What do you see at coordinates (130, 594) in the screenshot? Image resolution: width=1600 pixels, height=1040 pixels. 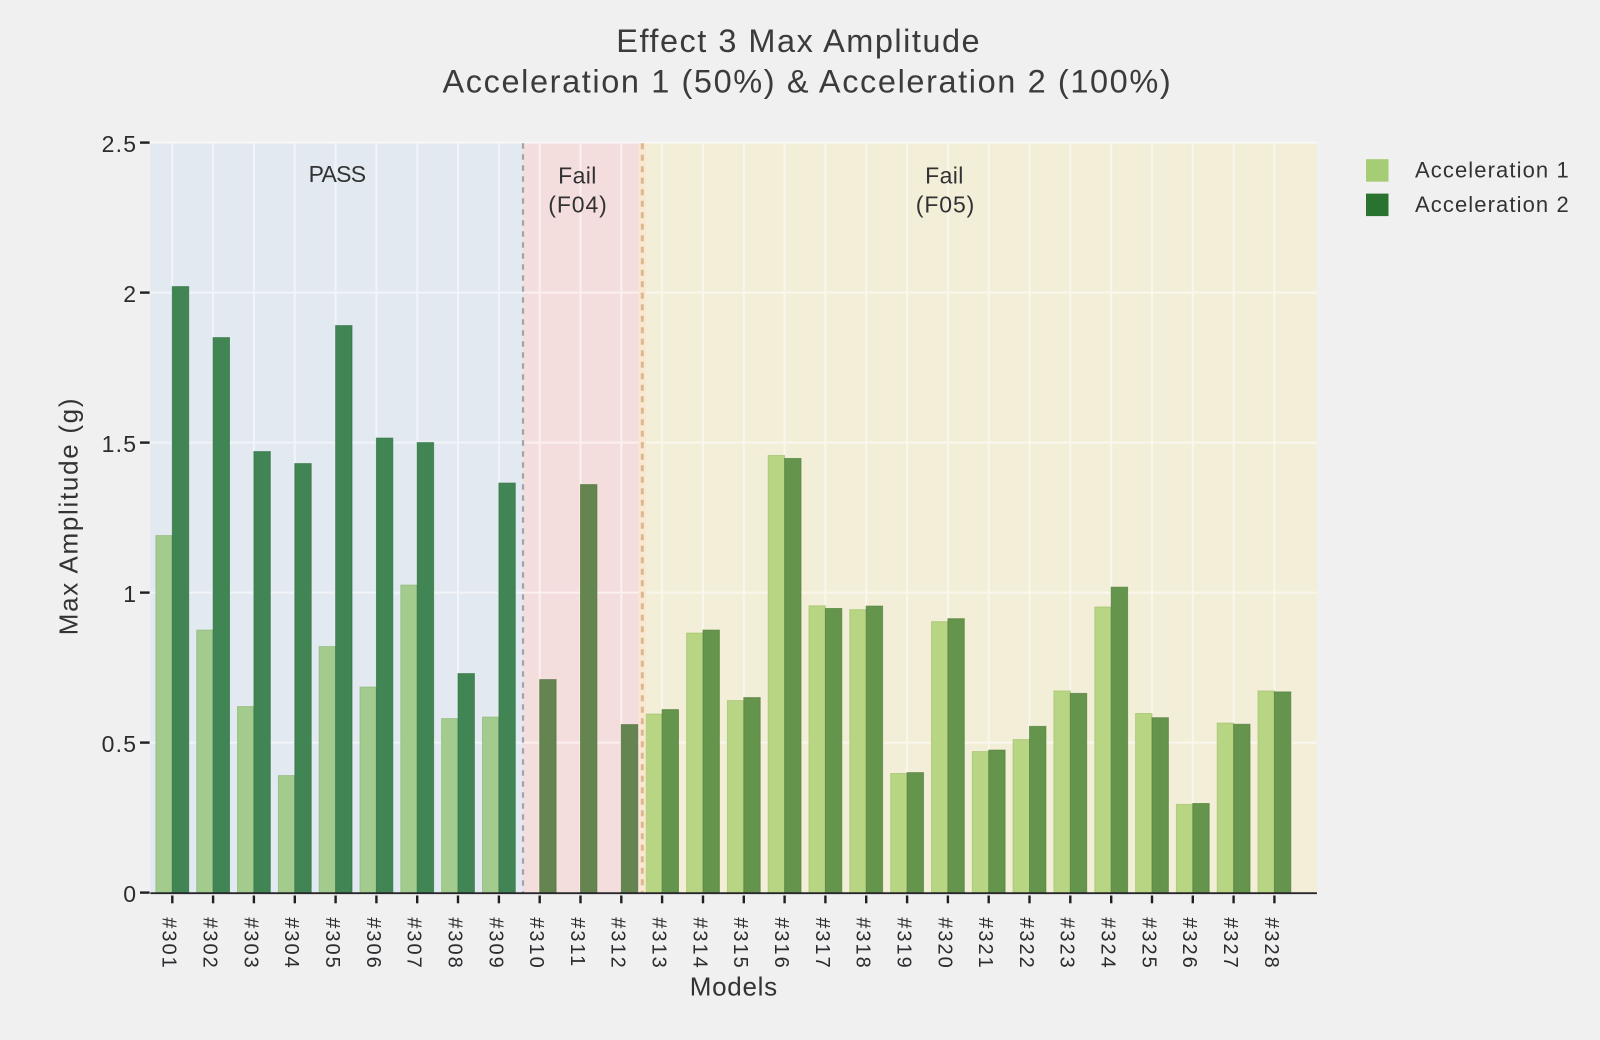 I see `svg-text: 1` at bounding box center [130, 594].